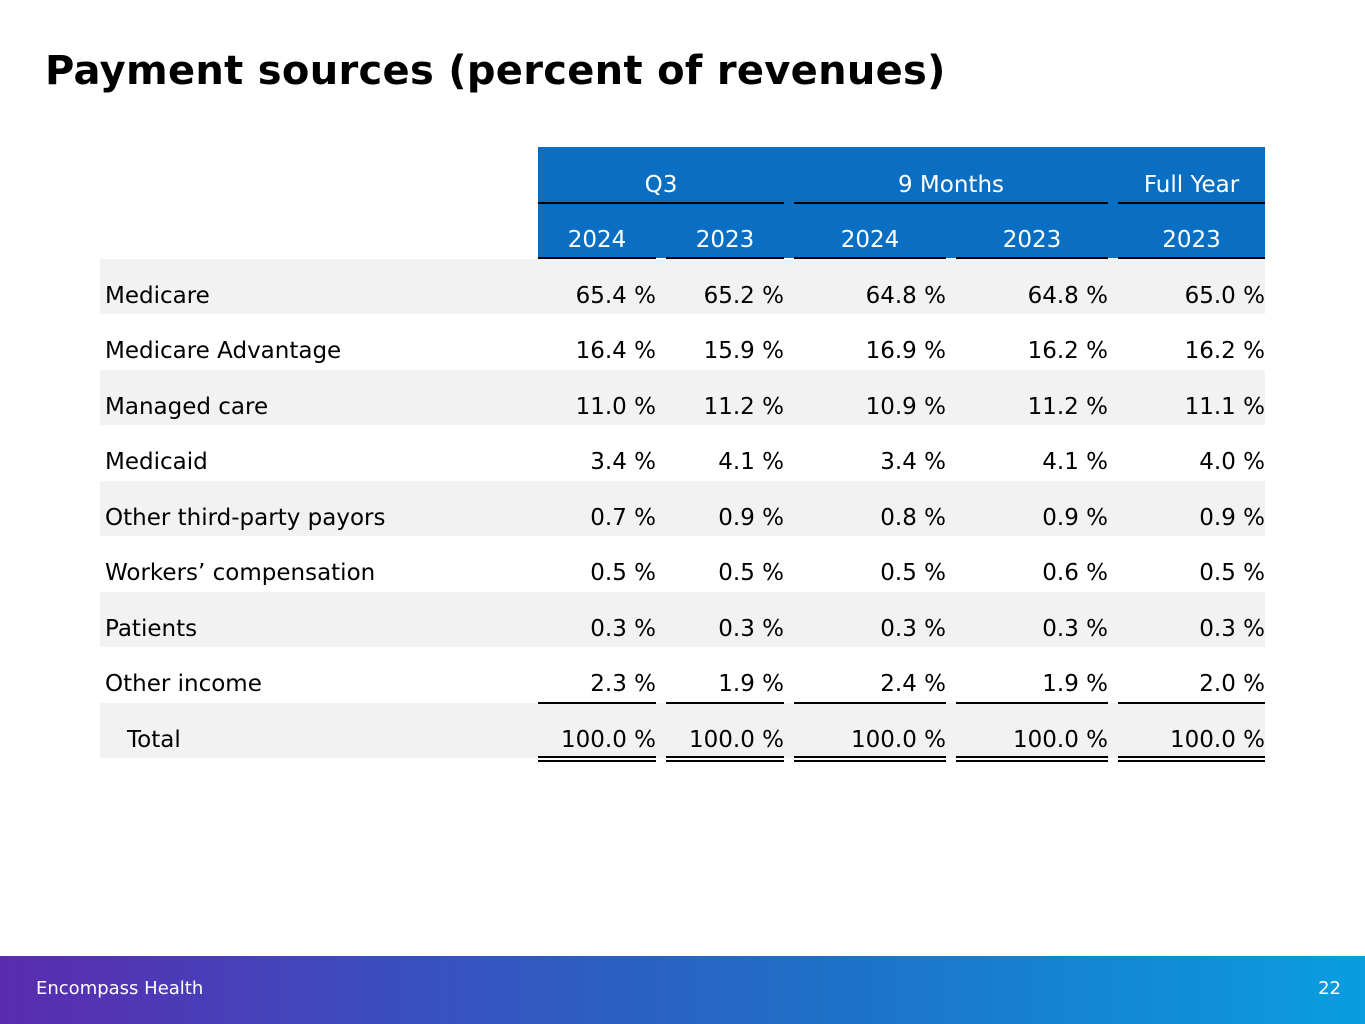 The height and width of the screenshot is (1024, 1365). I want to click on row-label-total: Total, so click(154, 740).